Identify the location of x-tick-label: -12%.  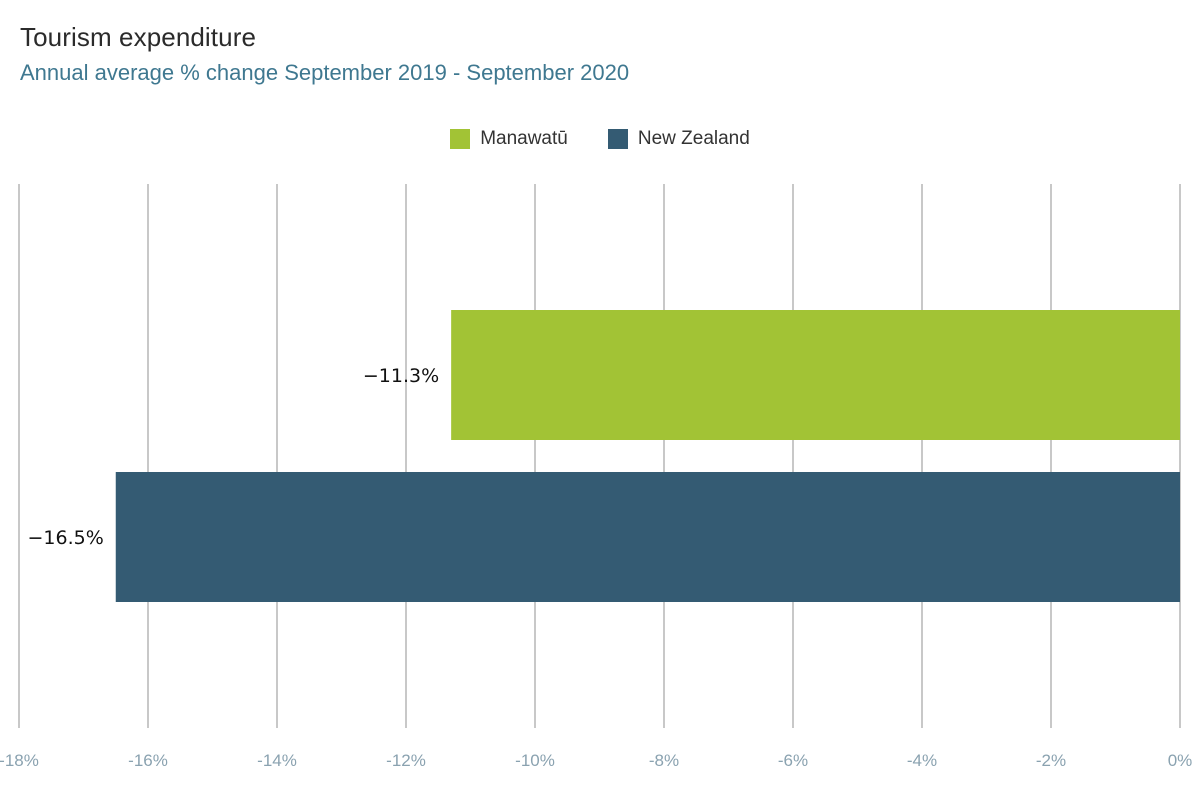
(406, 760).